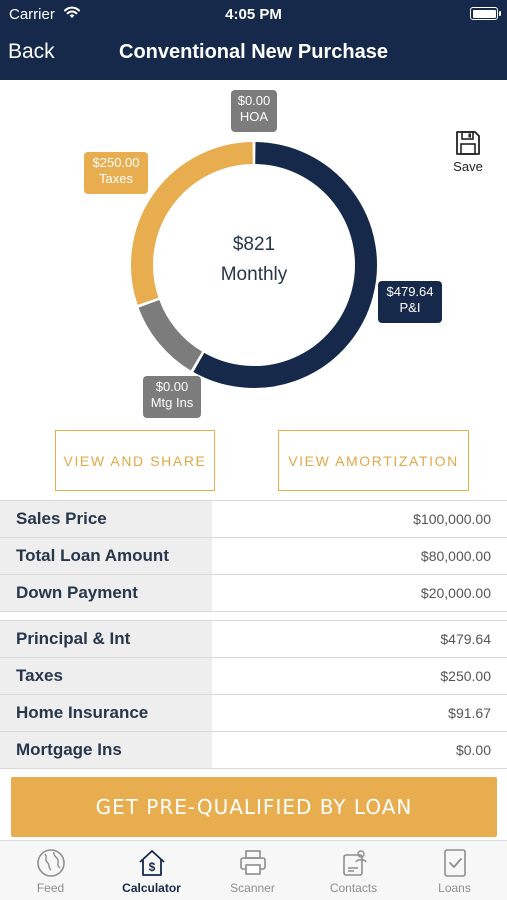 The image size is (507, 900). I want to click on monthly-label: Monthly, so click(254, 274).